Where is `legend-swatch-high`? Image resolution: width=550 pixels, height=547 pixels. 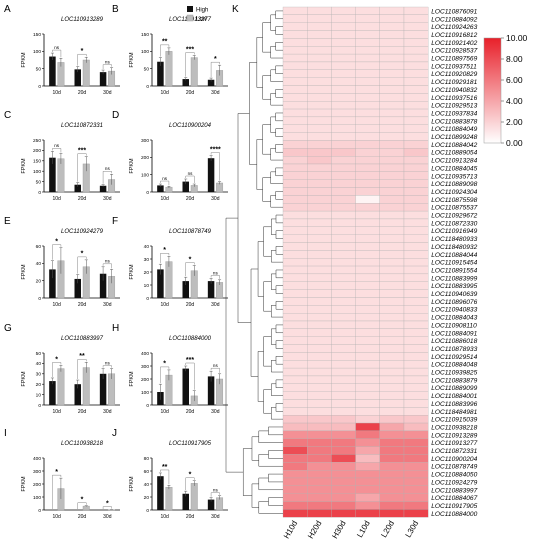 legend-swatch-high is located at coordinates (190, 9).